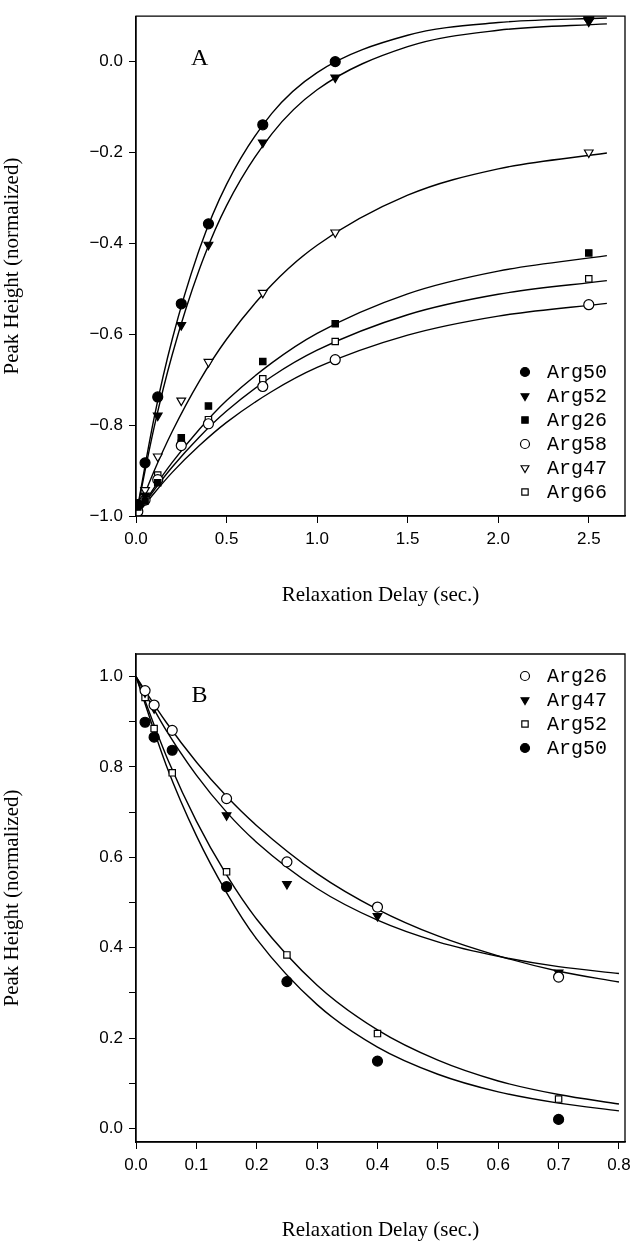 The height and width of the screenshot is (1247, 644). Describe the element at coordinates (196, 1164) in the screenshot. I see `x-tick-label: 0.1` at that location.